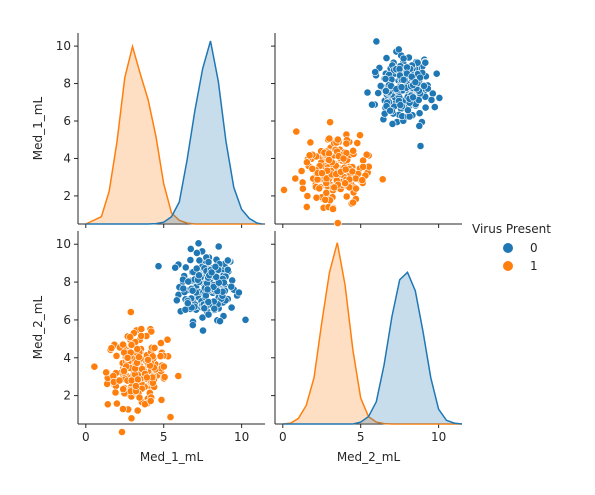 The image size is (595, 495). Describe the element at coordinates (366, 130) in the screenshot. I see `panel-Med_2_mL-vs-Med_1_mL` at that location.